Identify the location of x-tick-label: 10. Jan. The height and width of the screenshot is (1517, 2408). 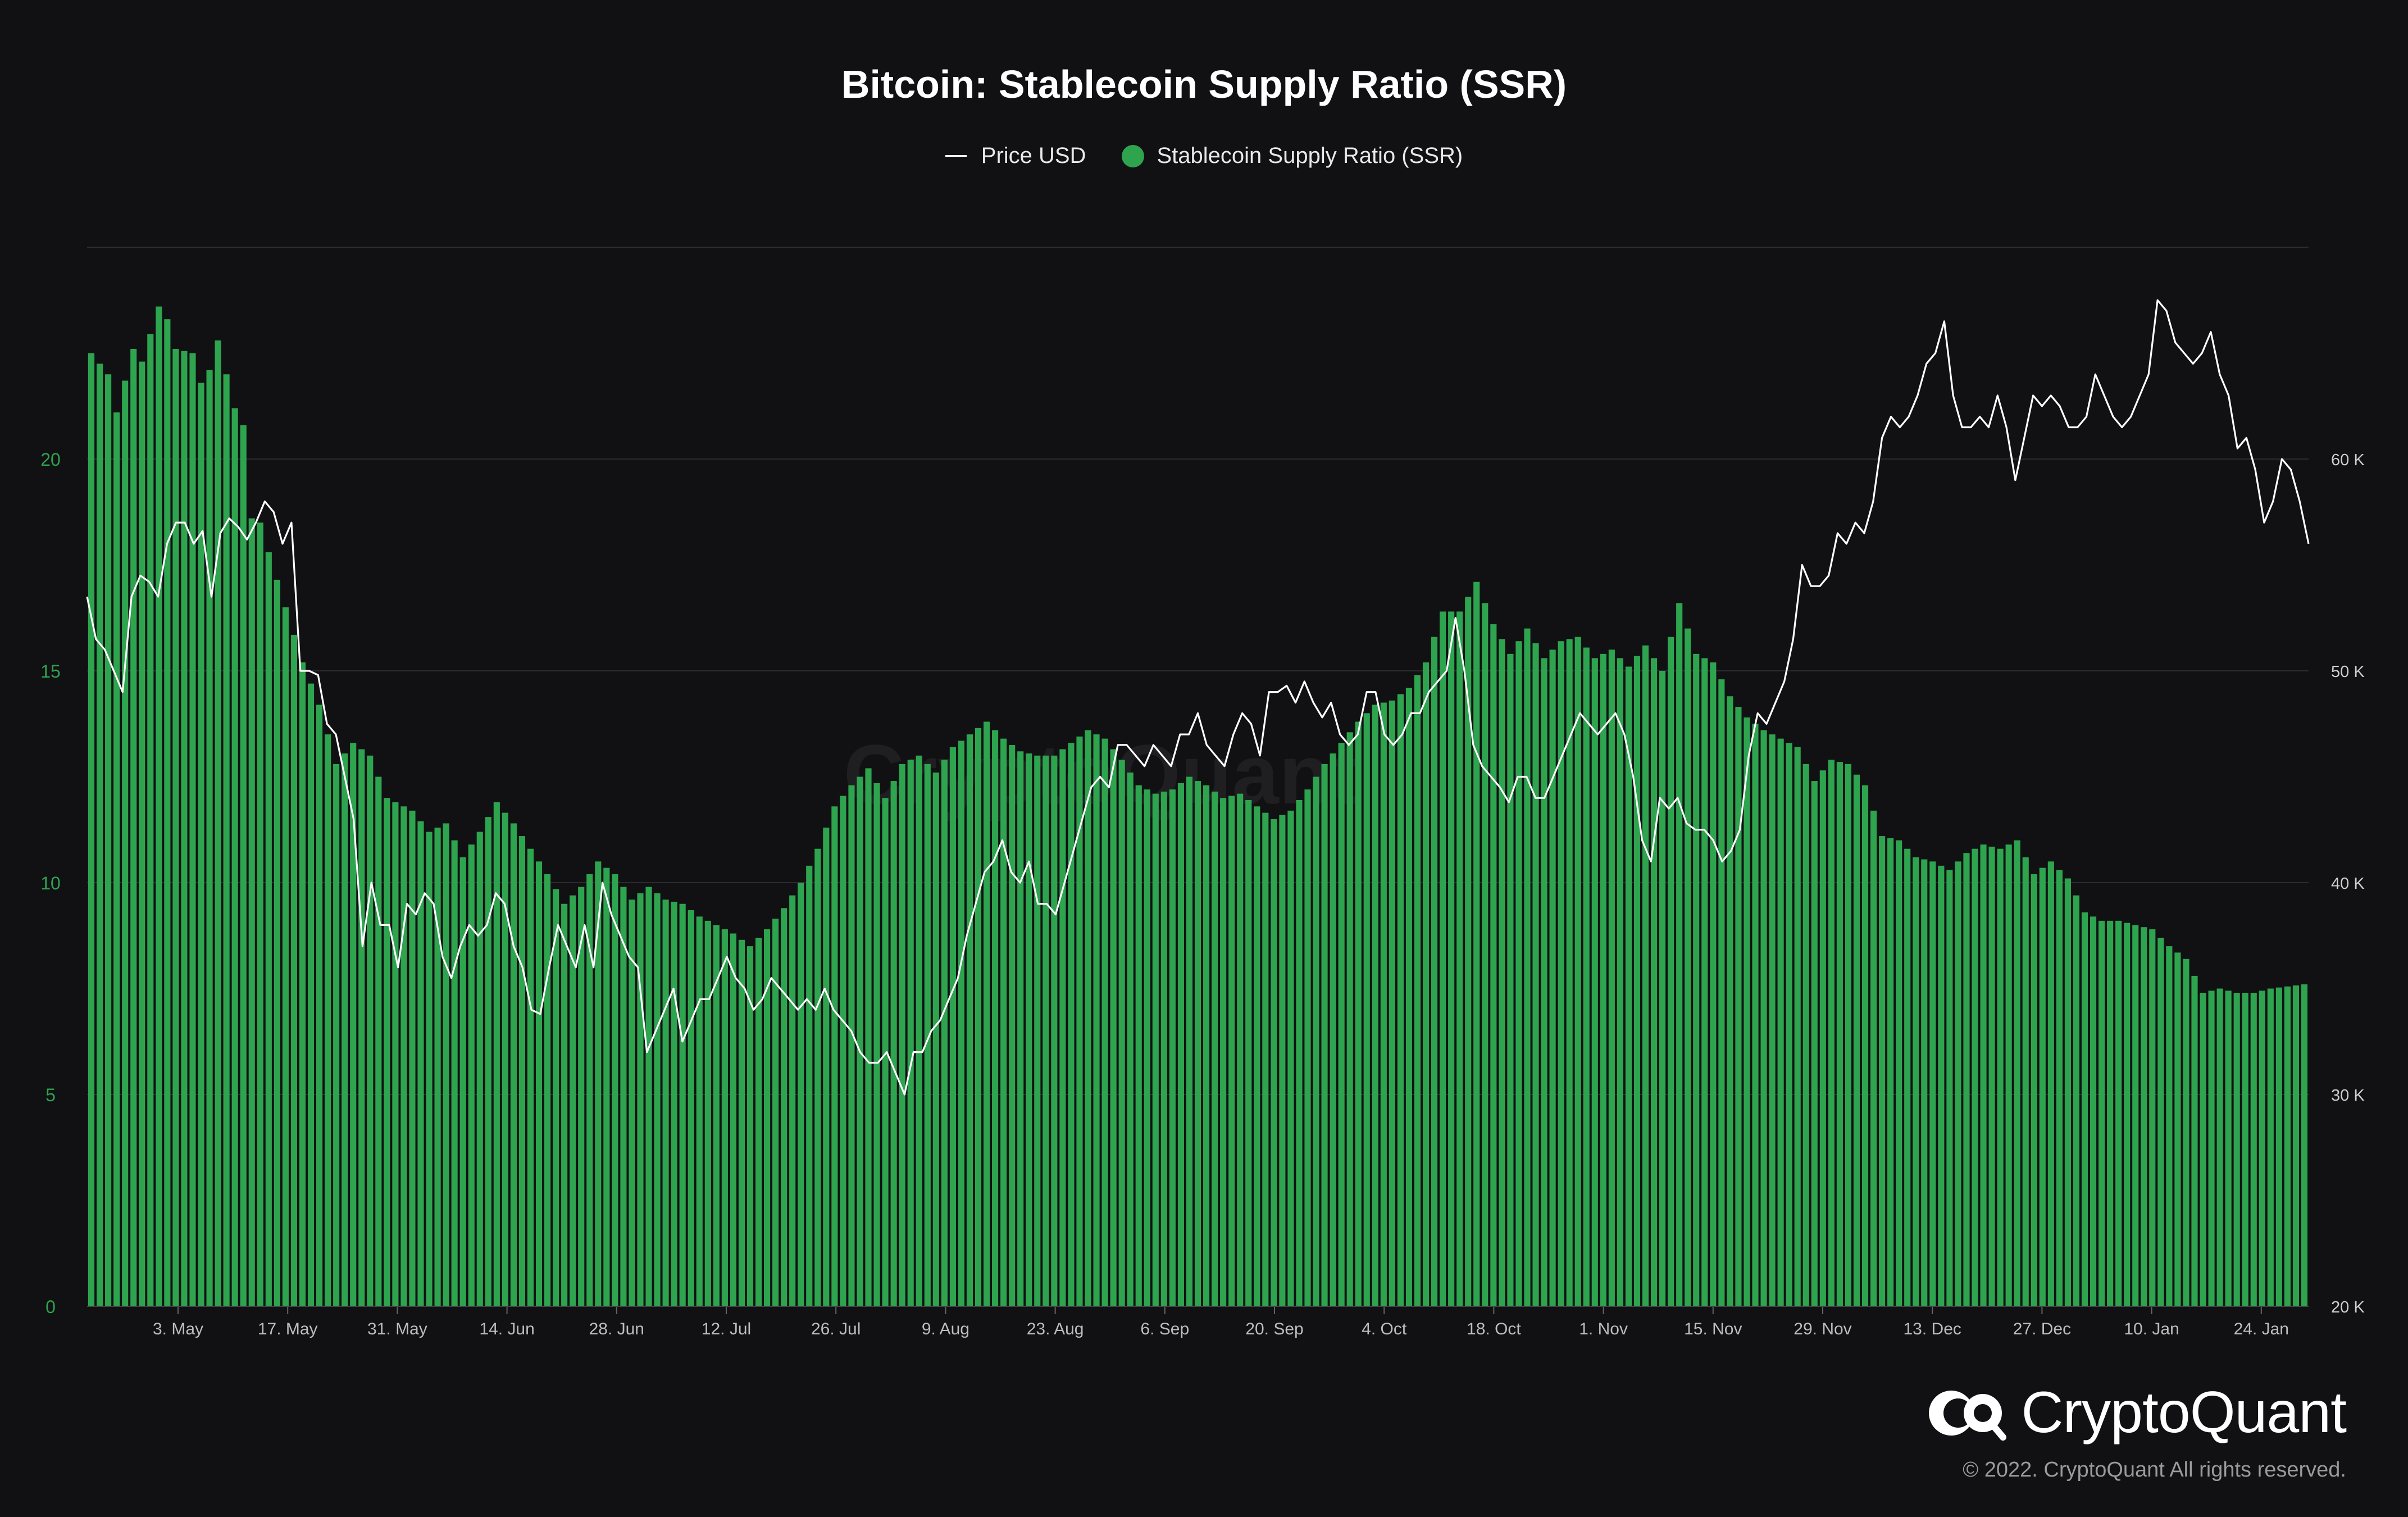
(2151, 1329).